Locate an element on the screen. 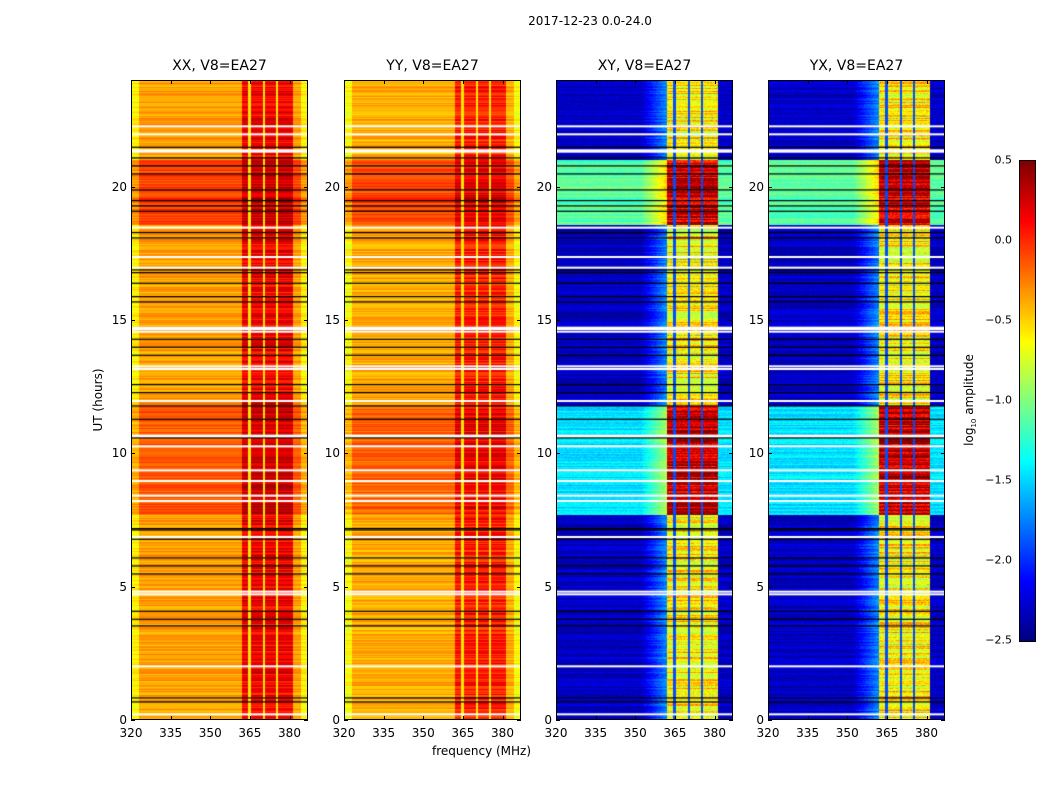 The image size is (1050, 800). colorbar-tick-label: 0.5 is located at coordinates (1003, 160).